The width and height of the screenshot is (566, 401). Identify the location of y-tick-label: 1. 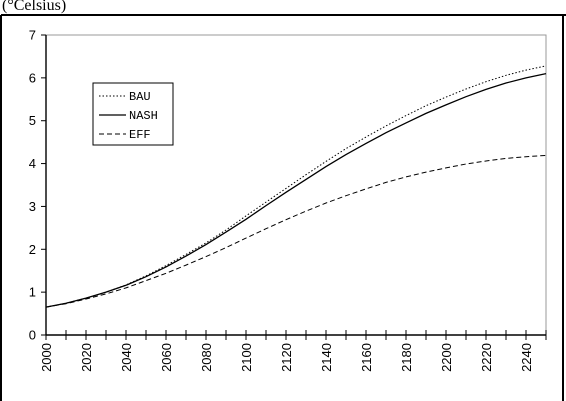
(32, 292).